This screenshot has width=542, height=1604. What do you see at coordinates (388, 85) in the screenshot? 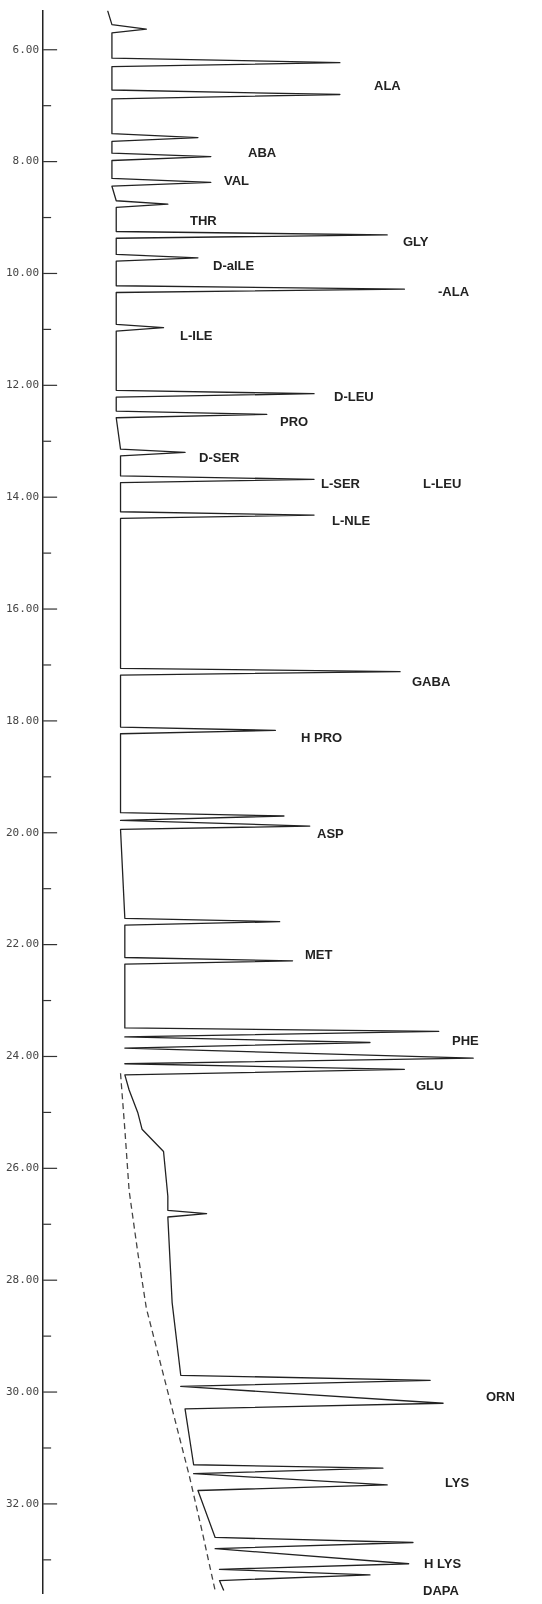
I see `annotation: ALA` at bounding box center [388, 85].